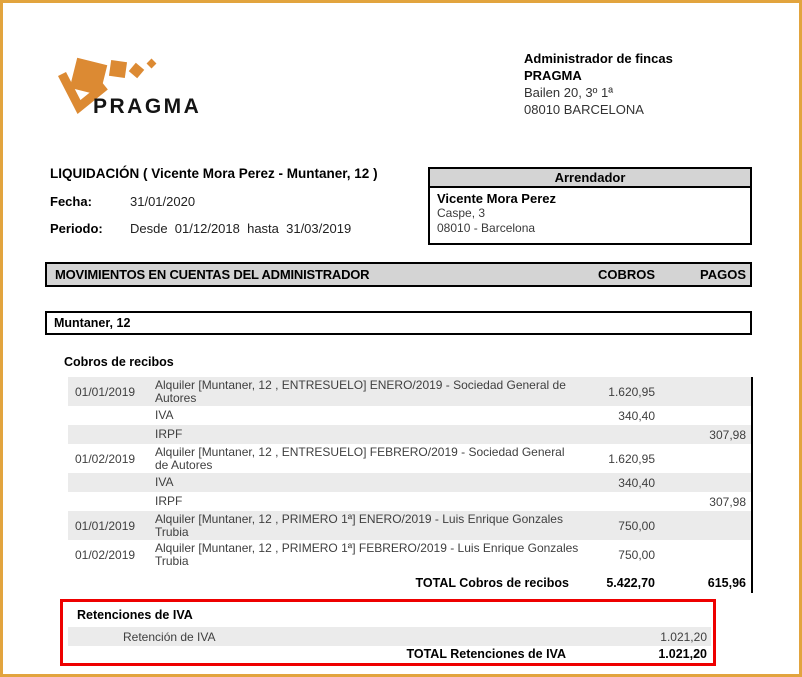 This screenshot has width=802, height=677. Describe the element at coordinates (409, 582) in the screenshot. I see `cobros-total-row: TOTAL Cobros de recibos 5.422,70 615,96` at that location.